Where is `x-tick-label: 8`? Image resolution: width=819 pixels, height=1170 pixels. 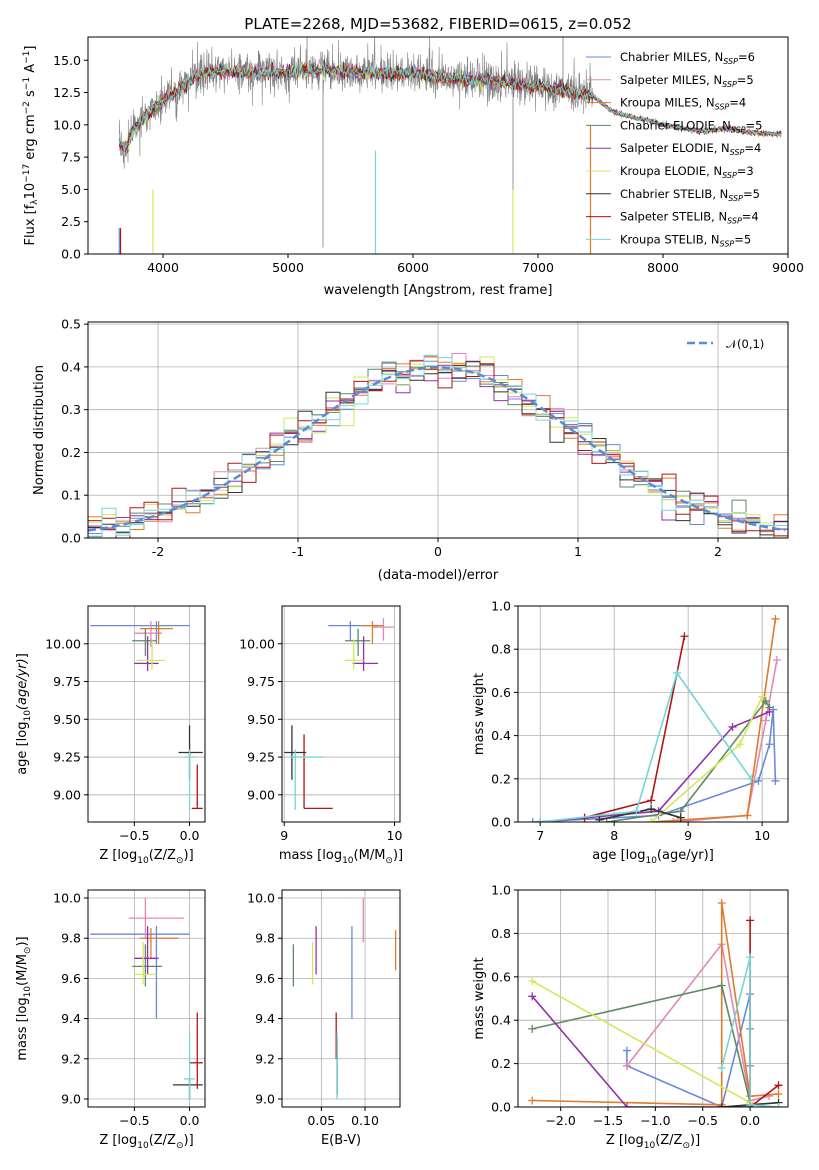
x-tick-label: 8 is located at coordinates (614, 835).